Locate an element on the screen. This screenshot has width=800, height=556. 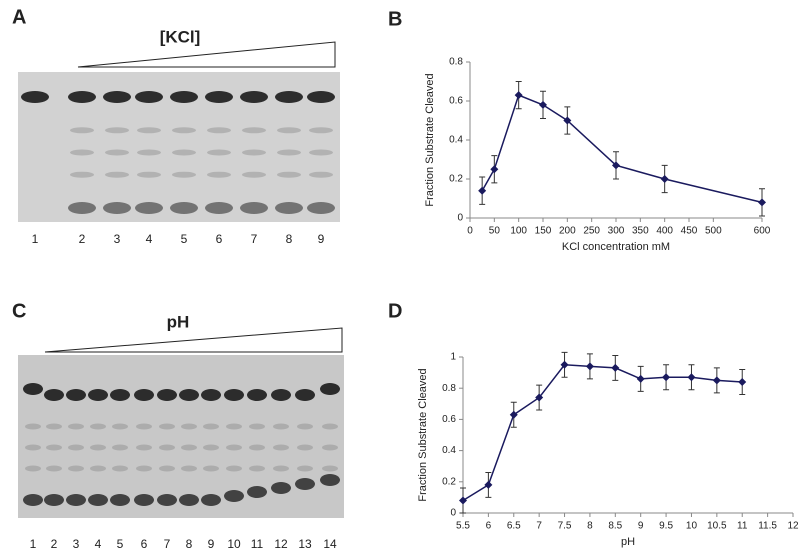
x-tick-label: 10.5 is located at coordinates (717, 526).